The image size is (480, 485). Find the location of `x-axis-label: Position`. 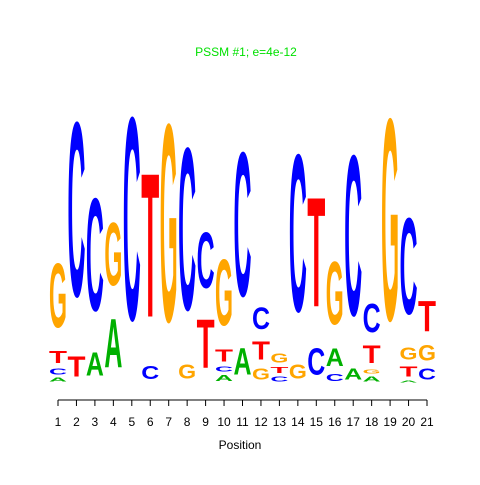

x-axis-label: Position is located at coordinates (240, 445).